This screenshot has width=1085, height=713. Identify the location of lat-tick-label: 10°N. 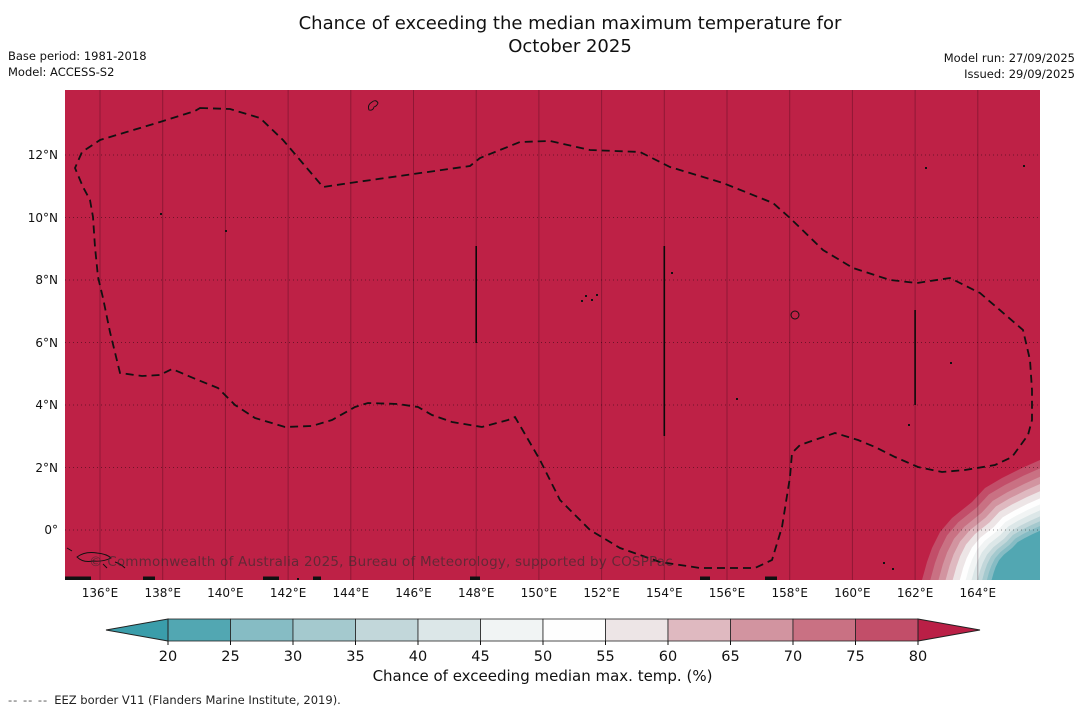
(42, 217).